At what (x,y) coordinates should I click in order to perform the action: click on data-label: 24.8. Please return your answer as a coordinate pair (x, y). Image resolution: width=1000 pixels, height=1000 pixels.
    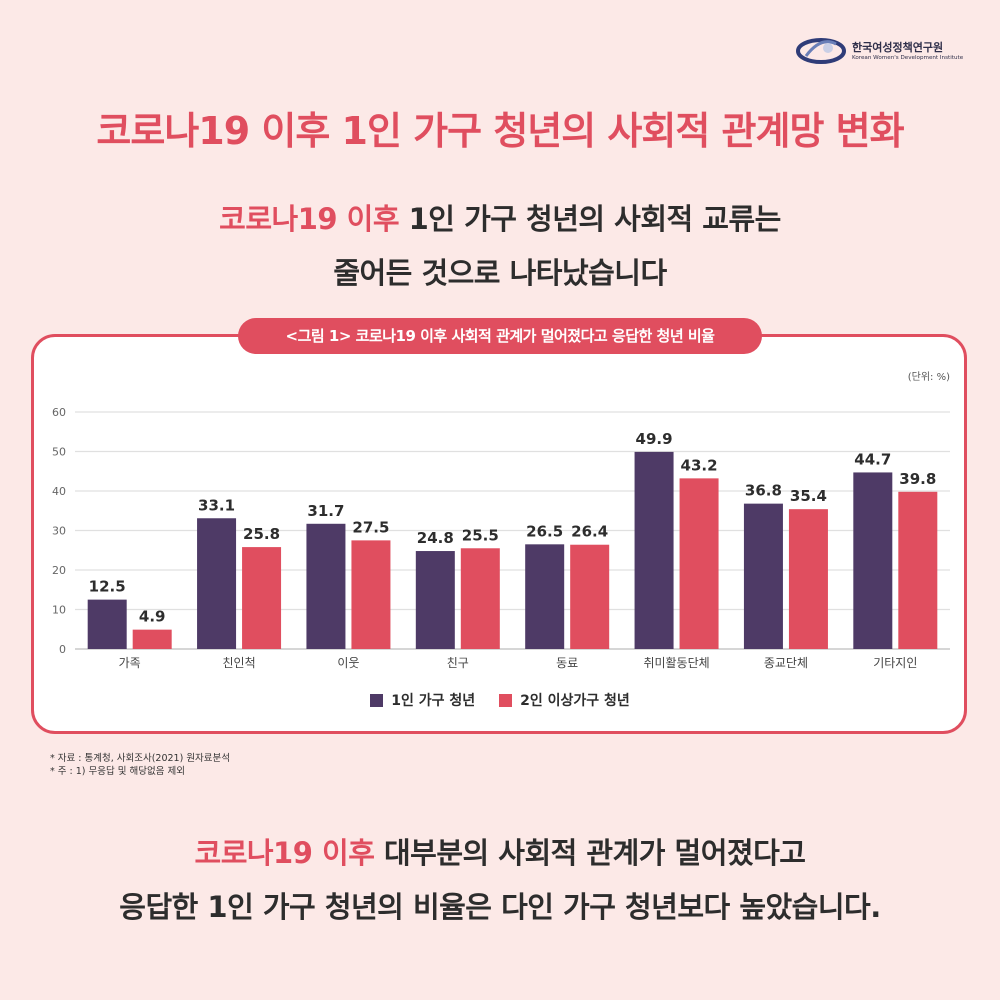
    Looking at the image, I should click on (435, 538).